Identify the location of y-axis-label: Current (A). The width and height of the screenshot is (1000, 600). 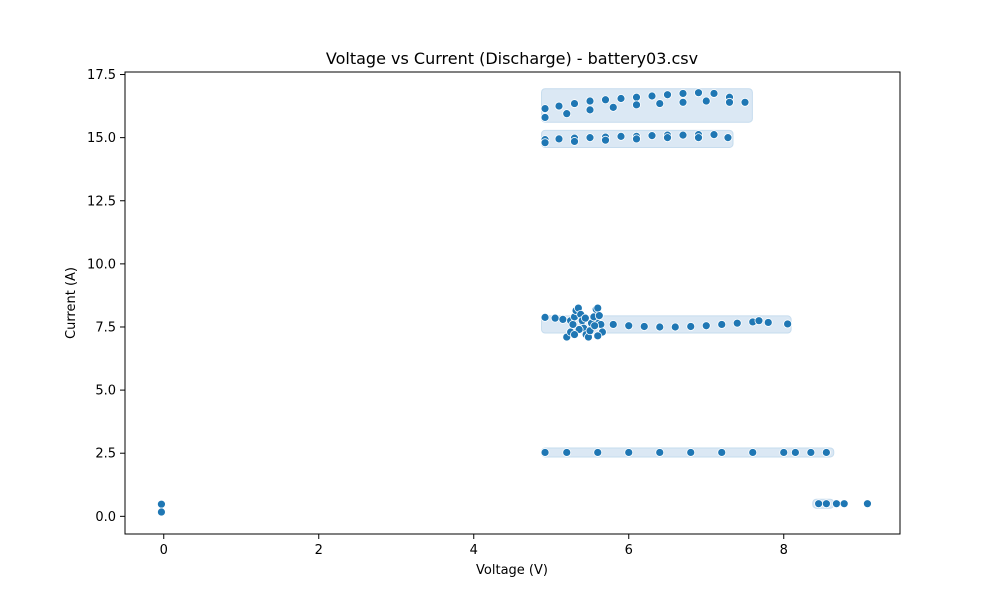
(71, 303).